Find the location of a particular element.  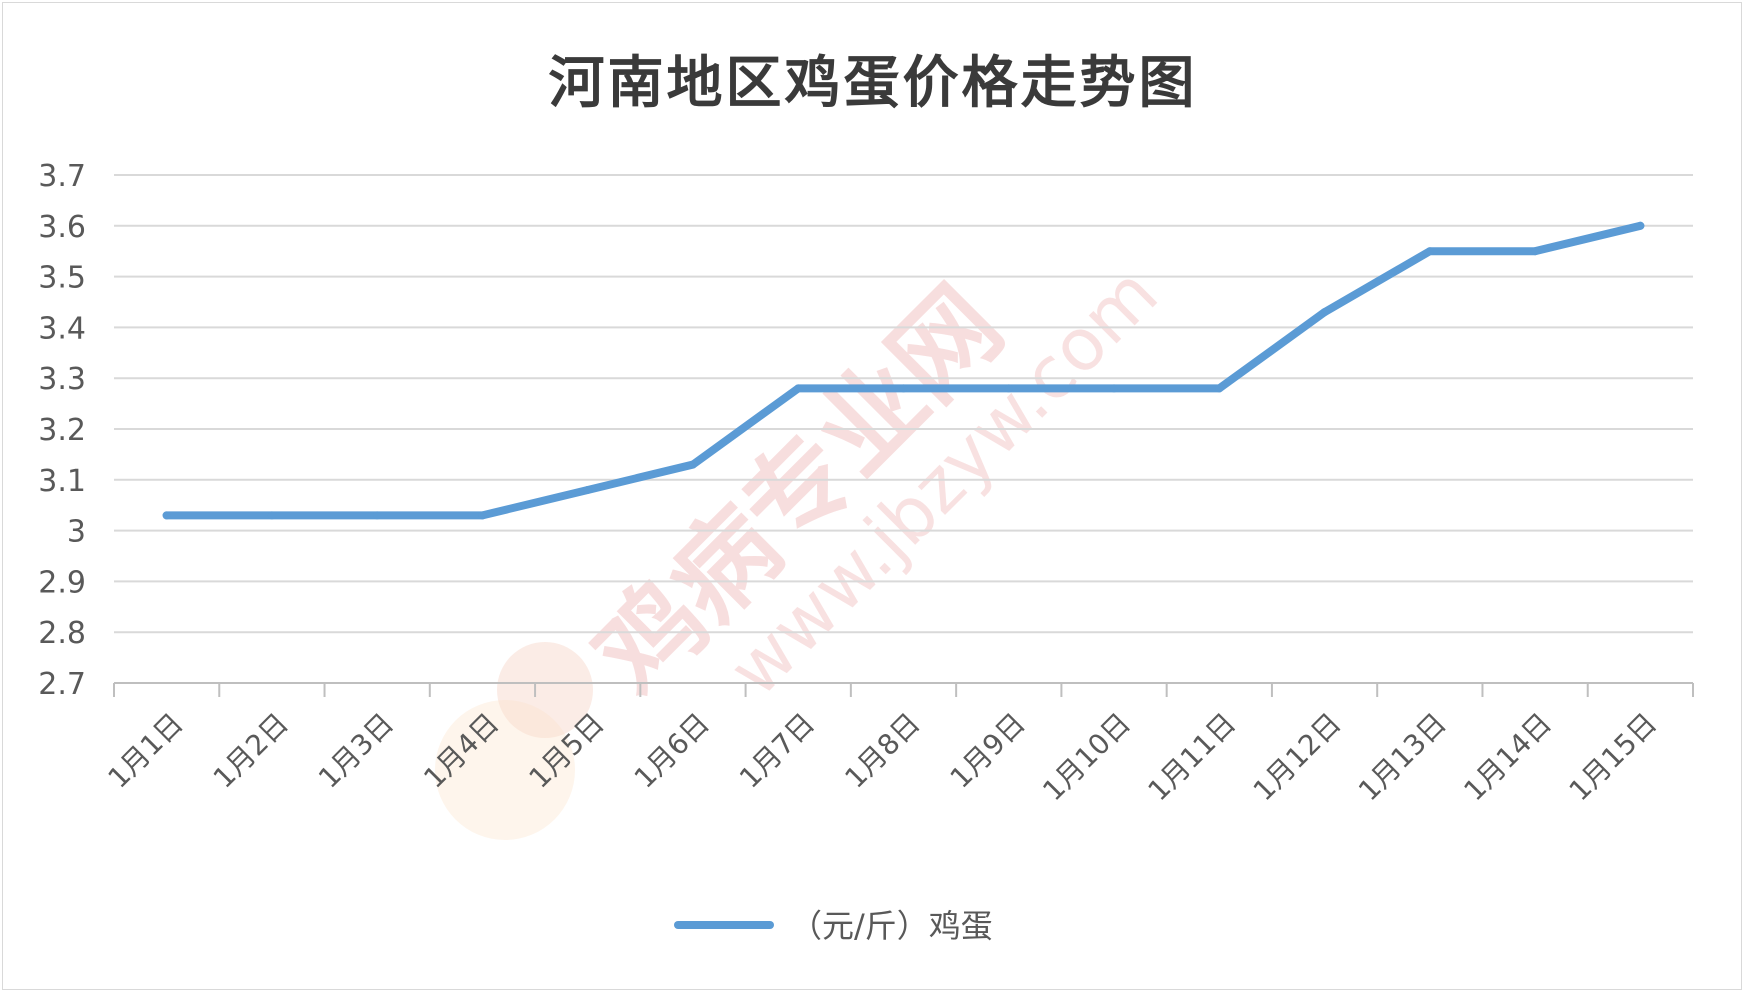

legend-label: （元/斤）鸡蛋 is located at coordinates (891, 926).